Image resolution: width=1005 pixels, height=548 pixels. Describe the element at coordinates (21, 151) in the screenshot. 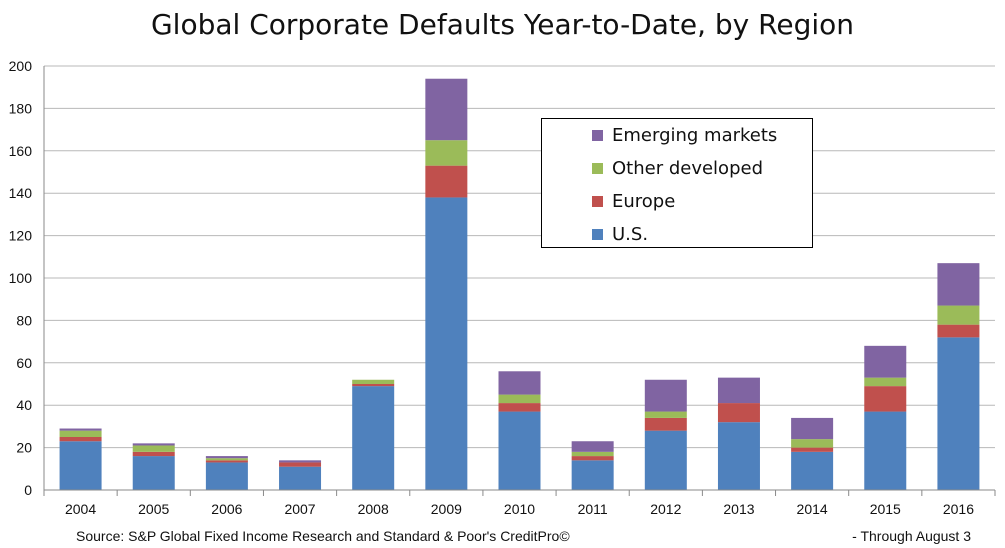

I see `y-tick-label: 160` at that location.